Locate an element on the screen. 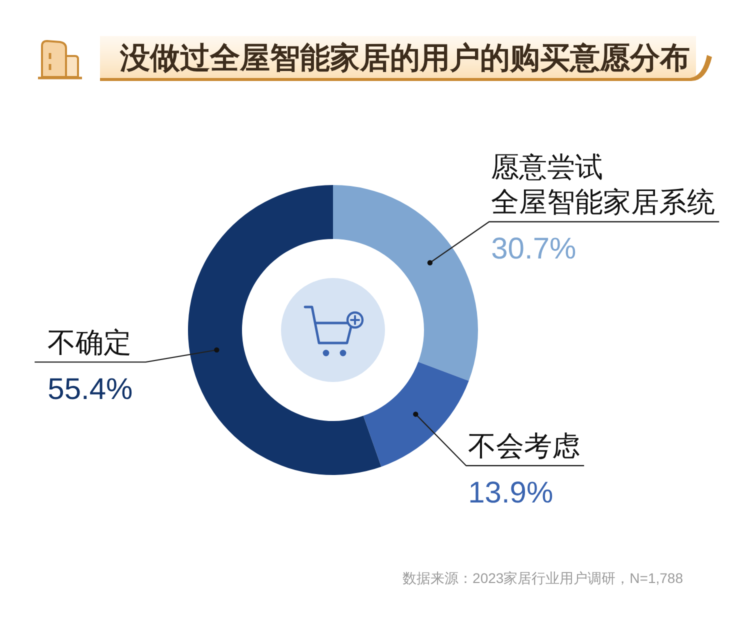 The width and height of the screenshot is (737, 617). label: 愿意尝试全屋智能家居系统 30.7% is located at coordinates (573, 209).